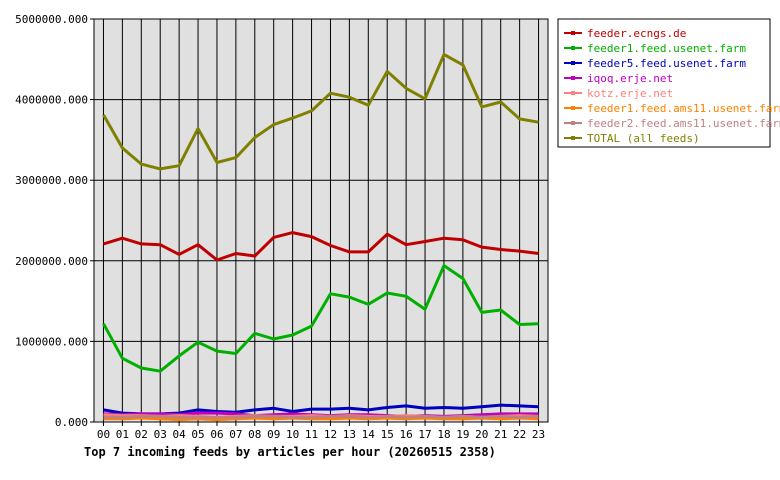 Image resolution: width=780 pixels, height=480 pixels. Describe the element at coordinates (481, 434) in the screenshot. I see `x-tick-label: 20` at that location.